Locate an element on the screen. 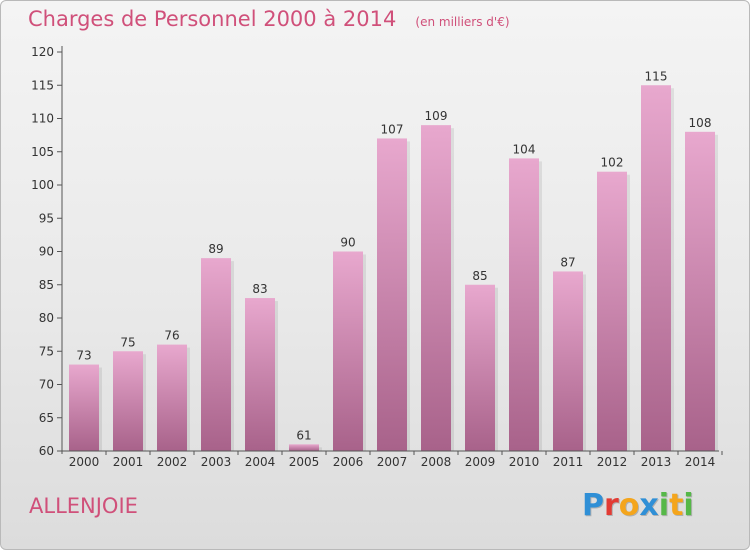 The height and width of the screenshot is (550, 750). y-tick-label: 120 is located at coordinates (42, 52).